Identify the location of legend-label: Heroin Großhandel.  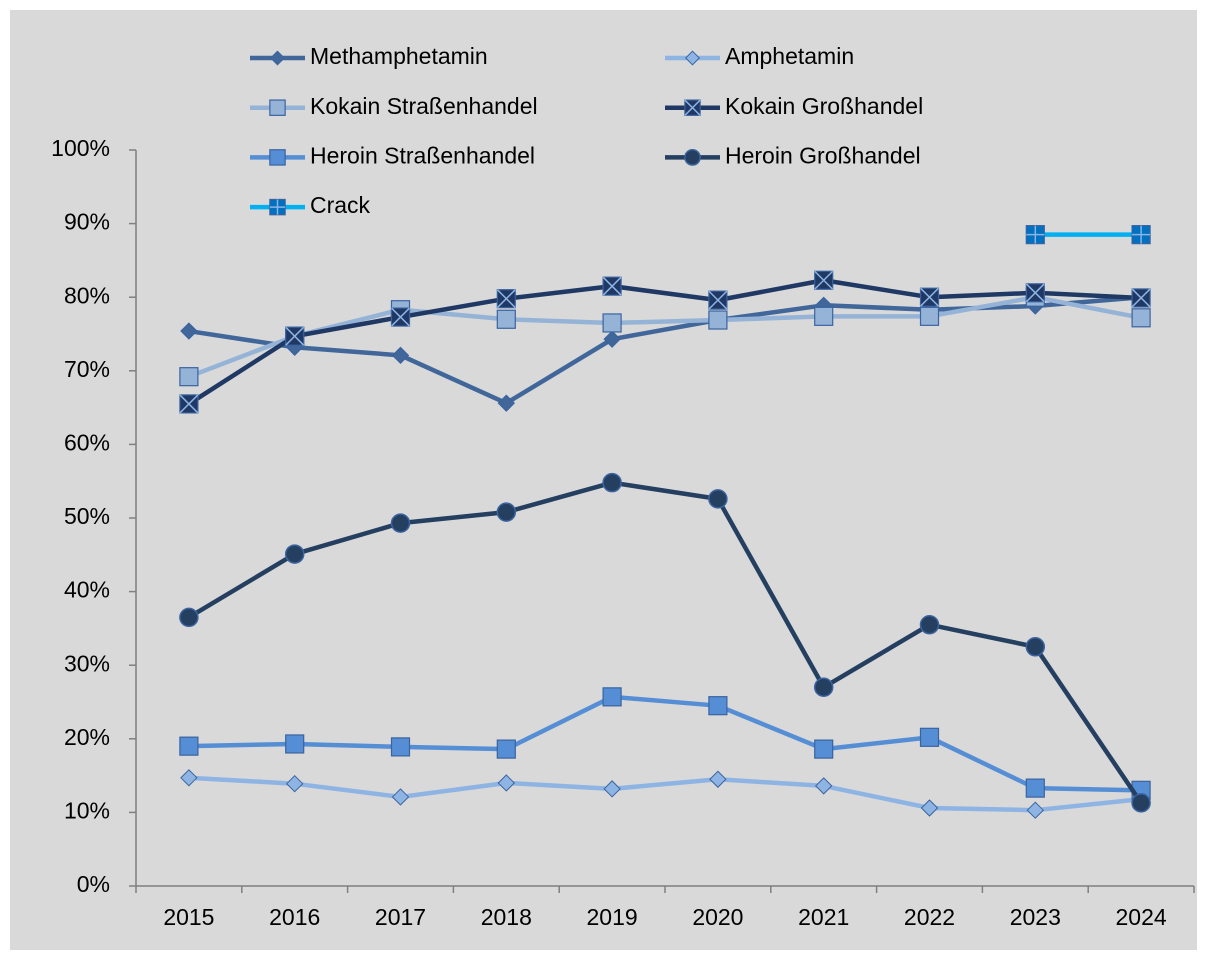
(823, 155).